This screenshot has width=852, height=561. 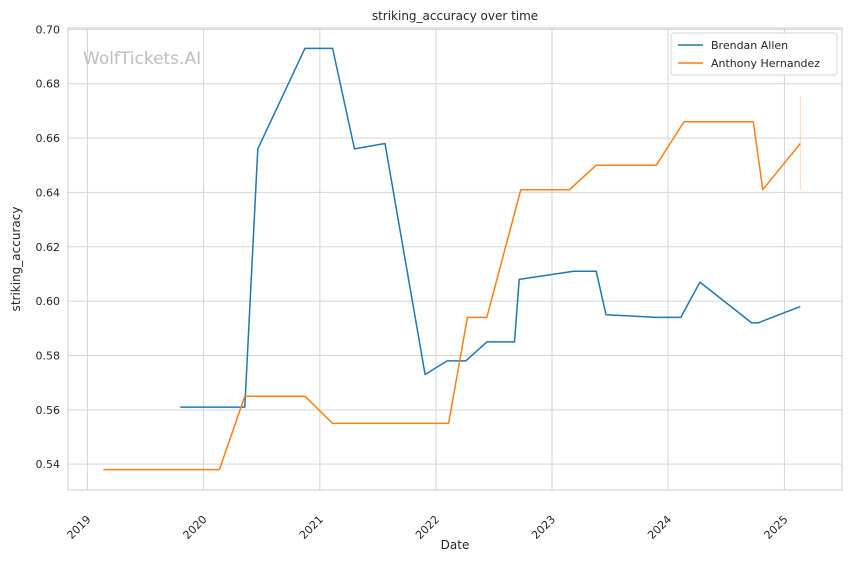 What do you see at coordinates (48, 464) in the screenshot?
I see `y-tick-label: 0.54` at bounding box center [48, 464].